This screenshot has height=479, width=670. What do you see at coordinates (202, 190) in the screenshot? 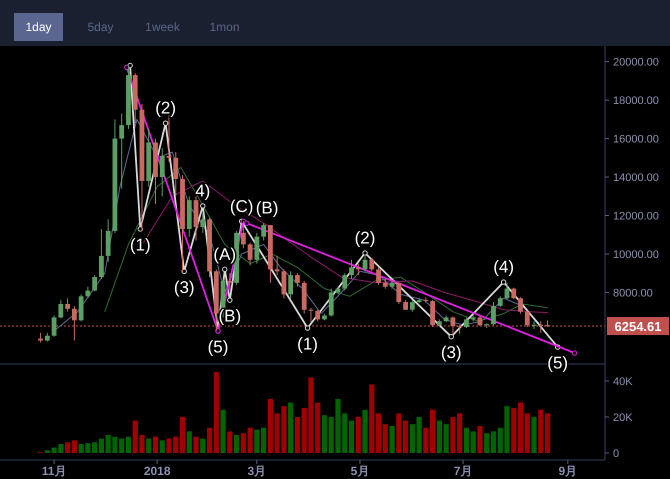
I see `annotation: 4)` at bounding box center [202, 190].